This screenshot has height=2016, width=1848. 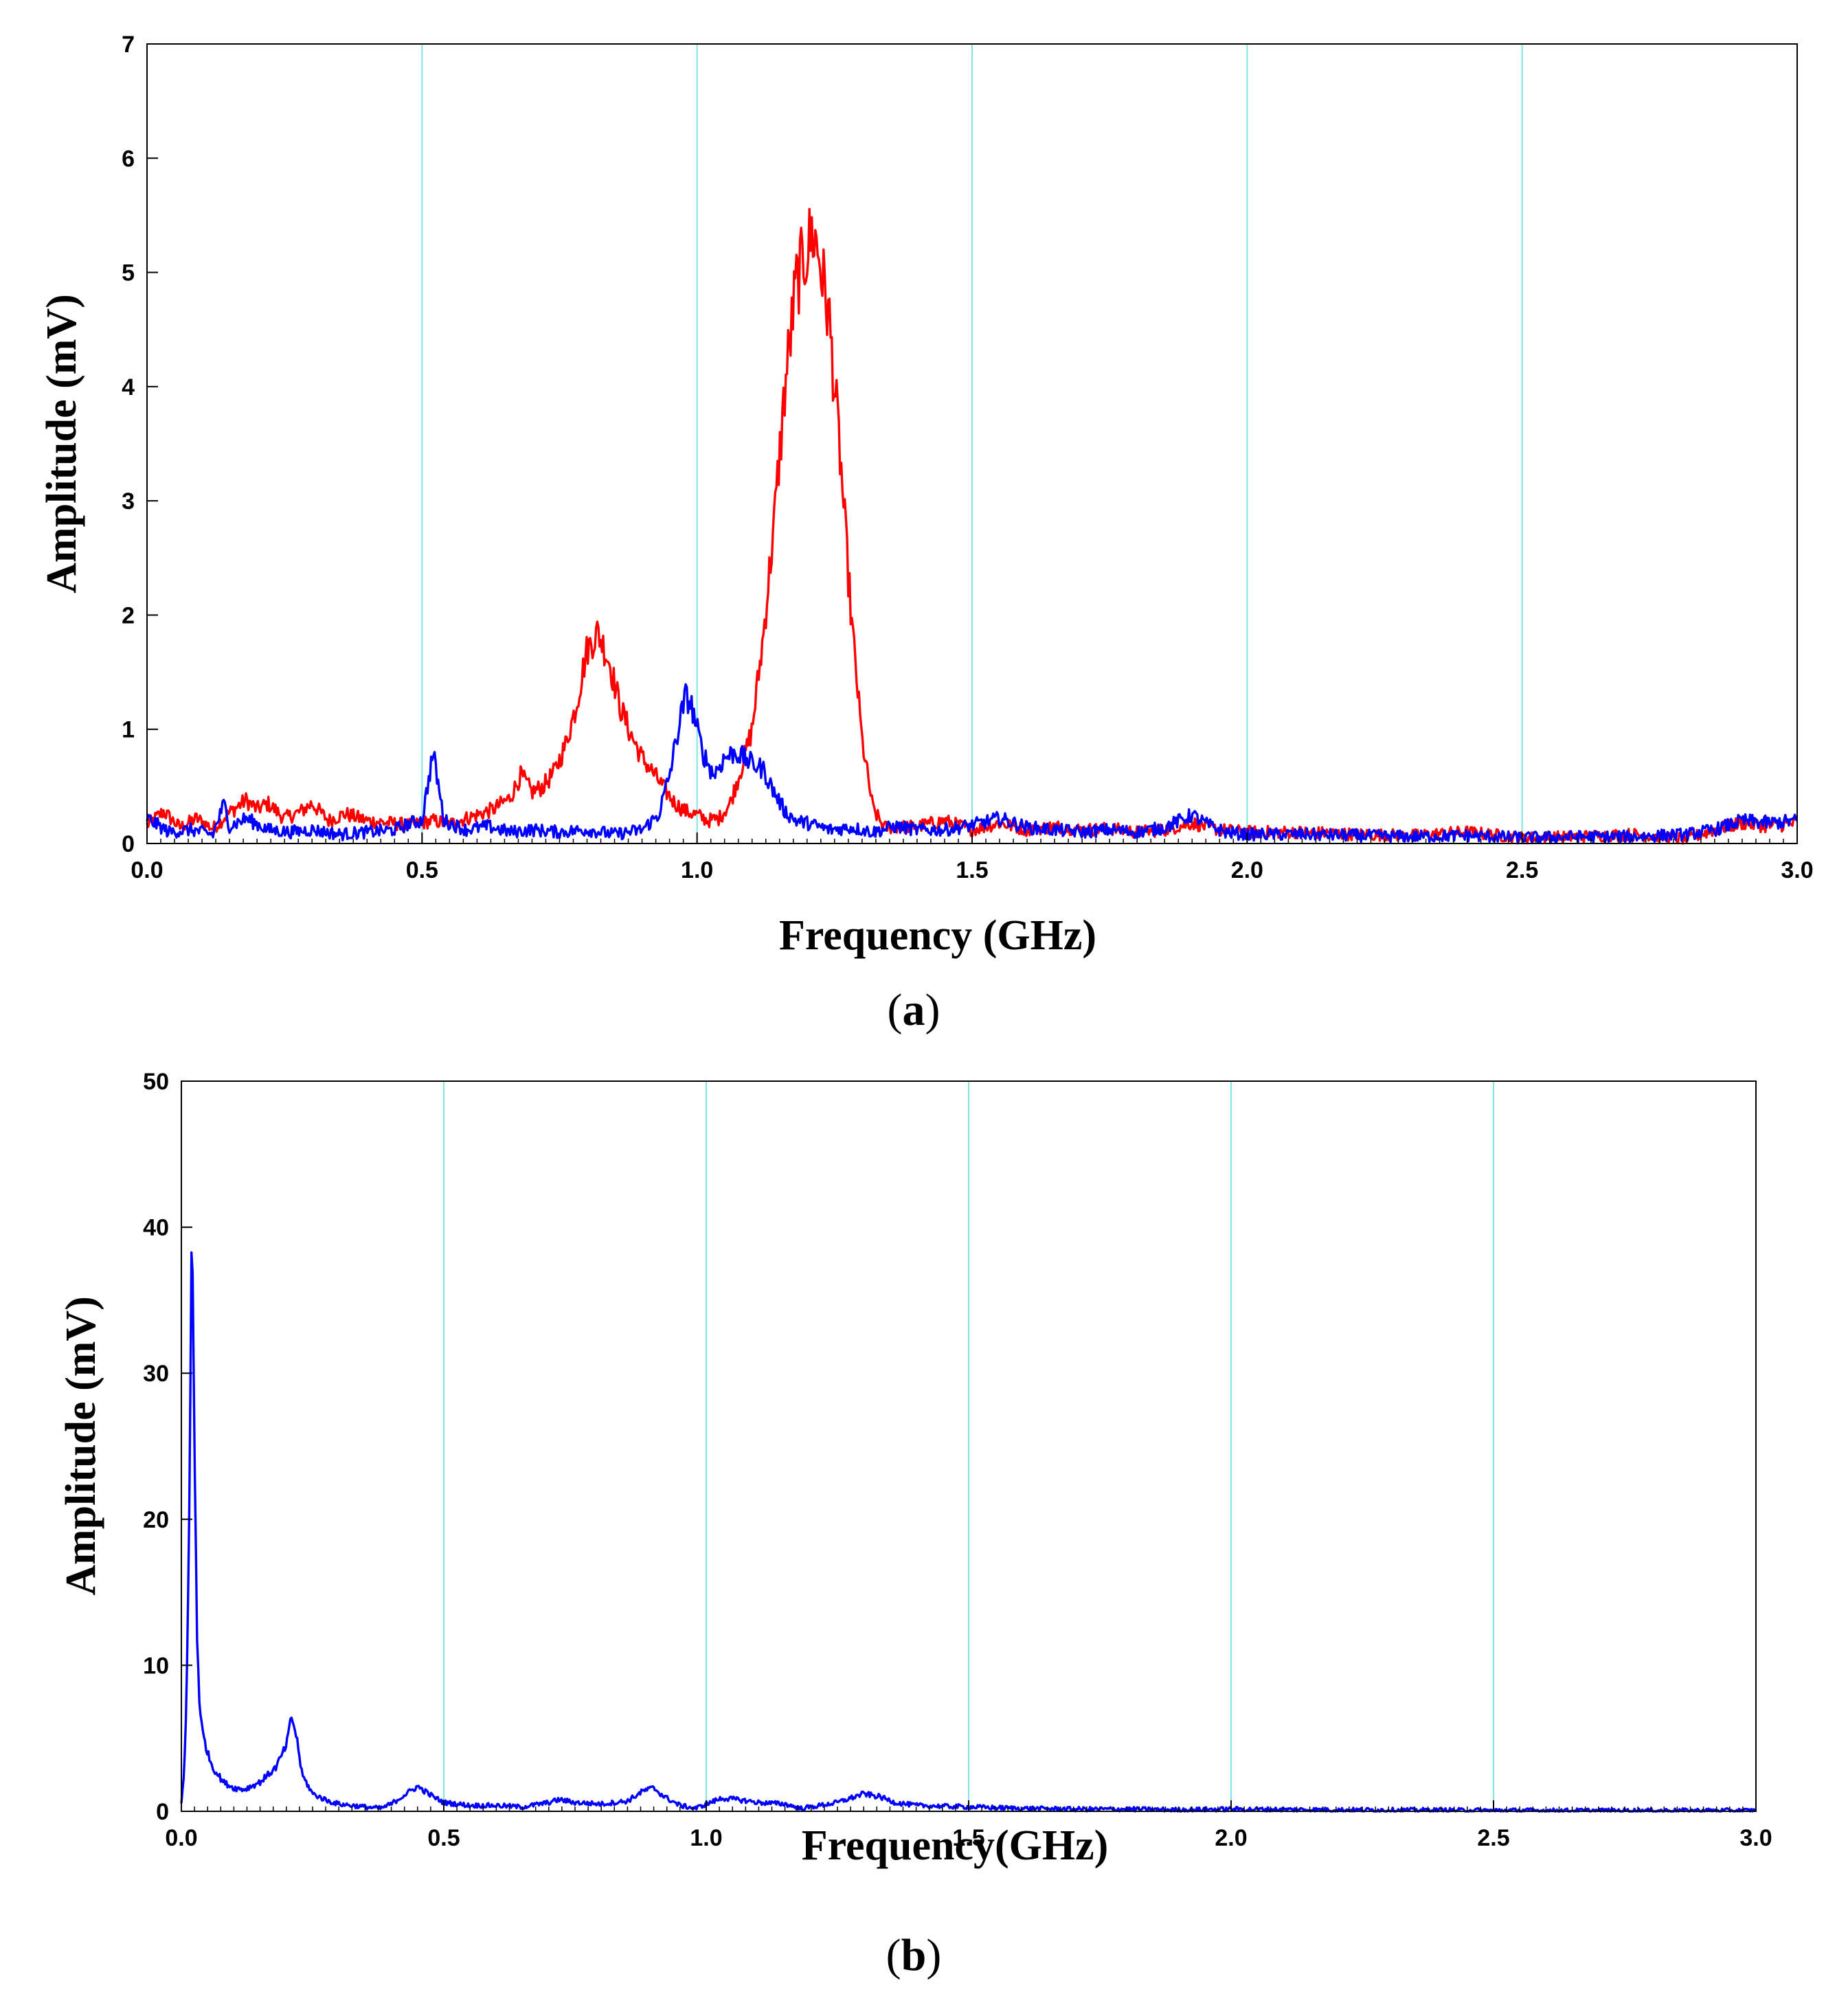 I want to click on chart-b-xtick-label-0: 0.0, so click(x=181, y=1838).